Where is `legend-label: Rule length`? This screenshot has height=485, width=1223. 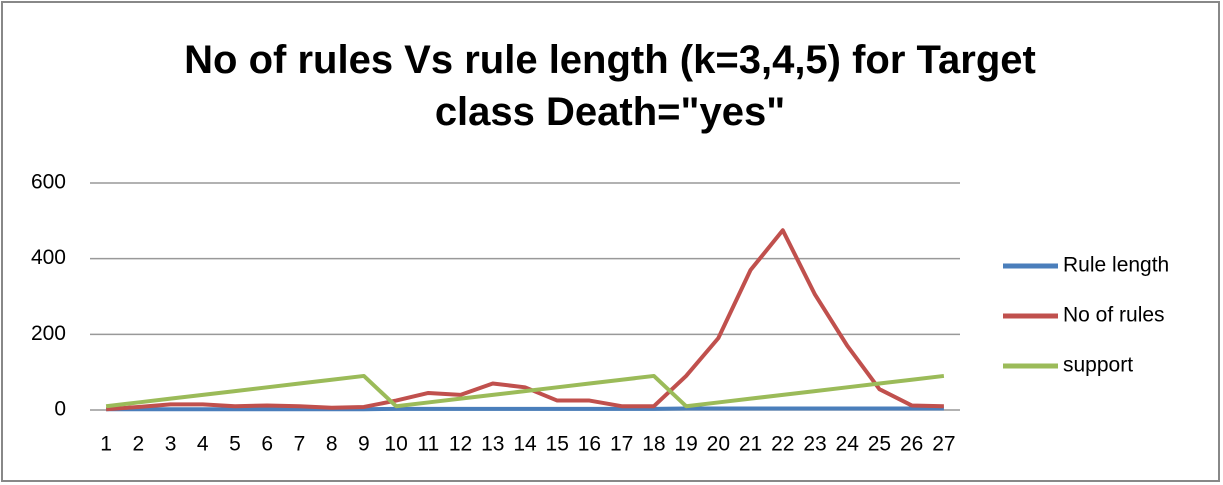
legend-label: Rule length is located at coordinates (1116, 265).